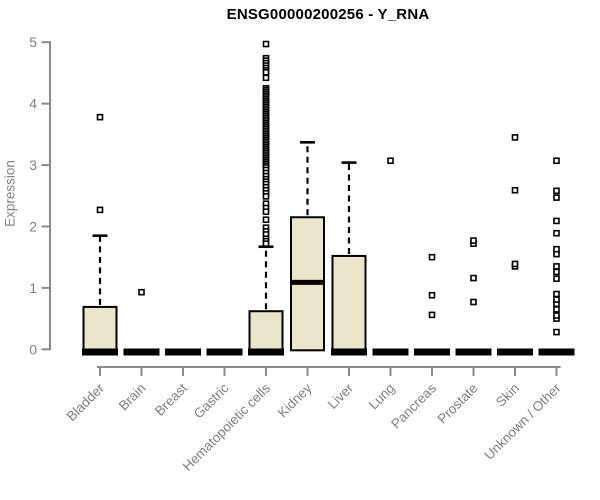  Describe the element at coordinates (382, 397) in the screenshot. I see `x-tick-label: Lung` at that location.